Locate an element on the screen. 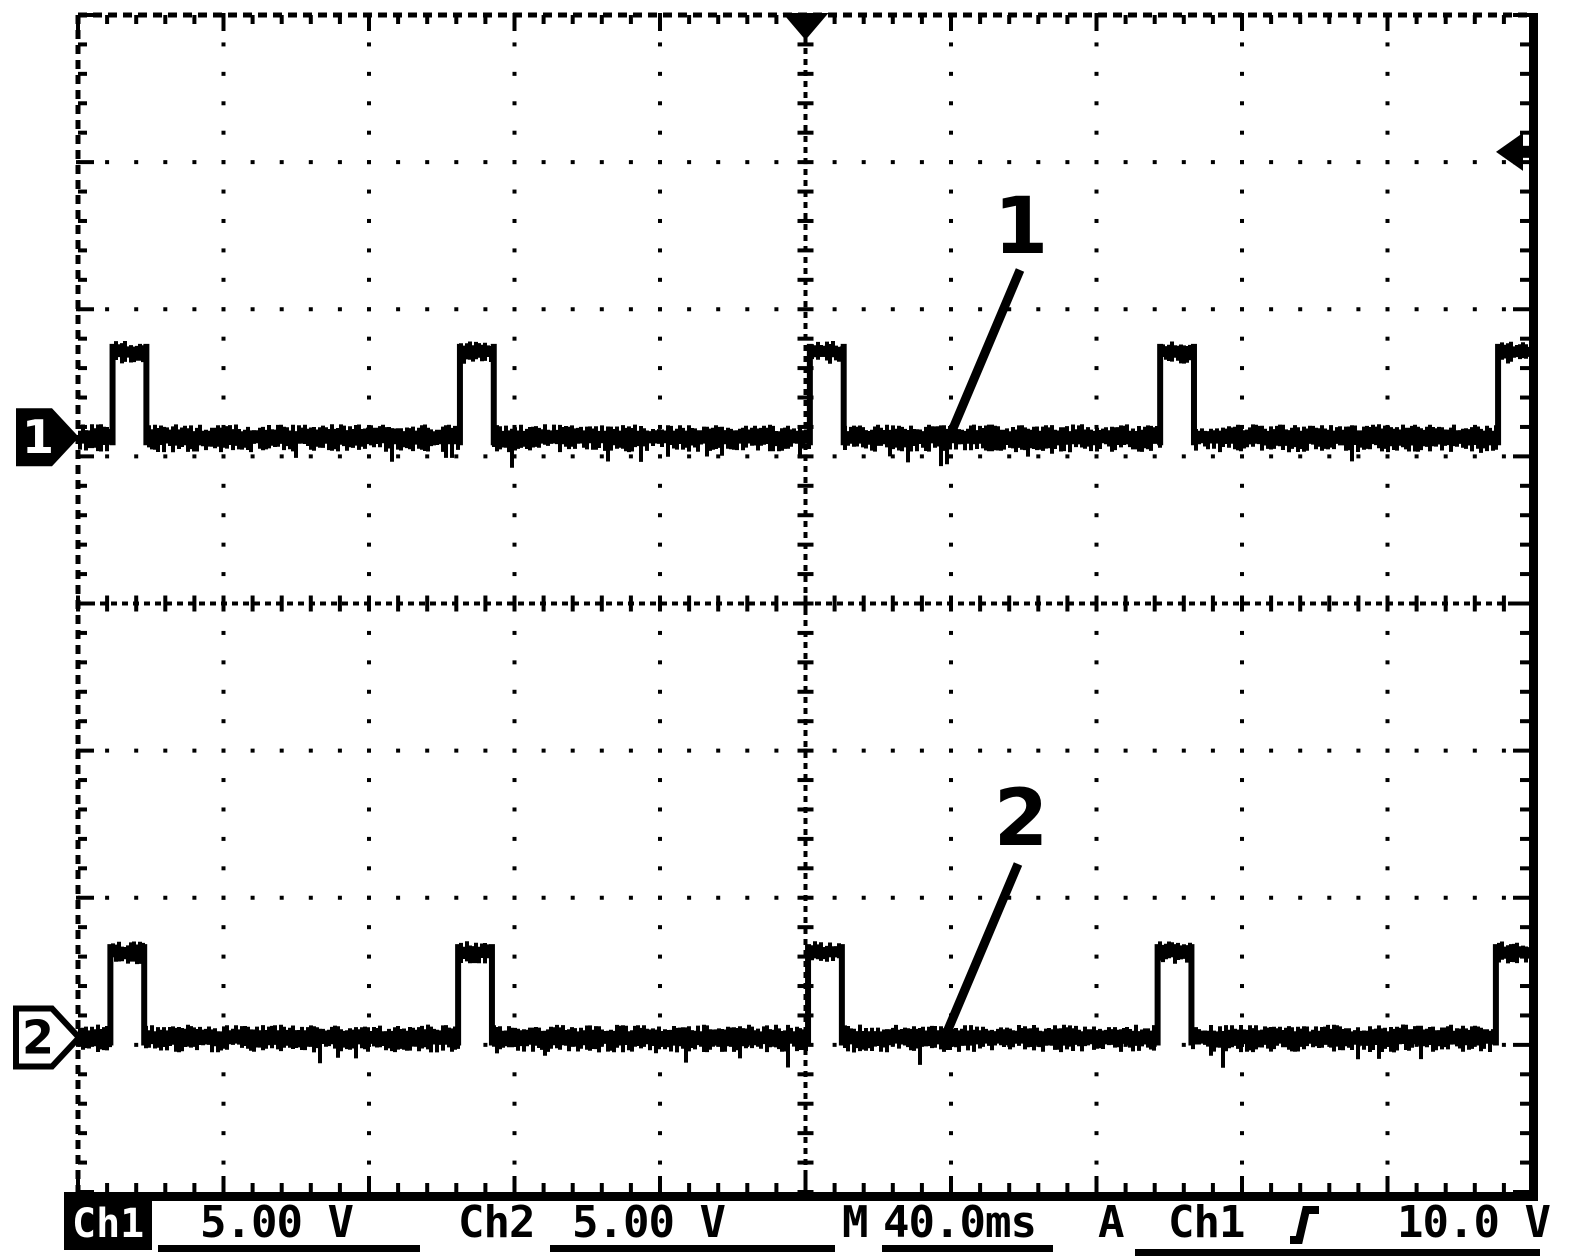  callout-label-2: 2 is located at coordinates (1021, 819).